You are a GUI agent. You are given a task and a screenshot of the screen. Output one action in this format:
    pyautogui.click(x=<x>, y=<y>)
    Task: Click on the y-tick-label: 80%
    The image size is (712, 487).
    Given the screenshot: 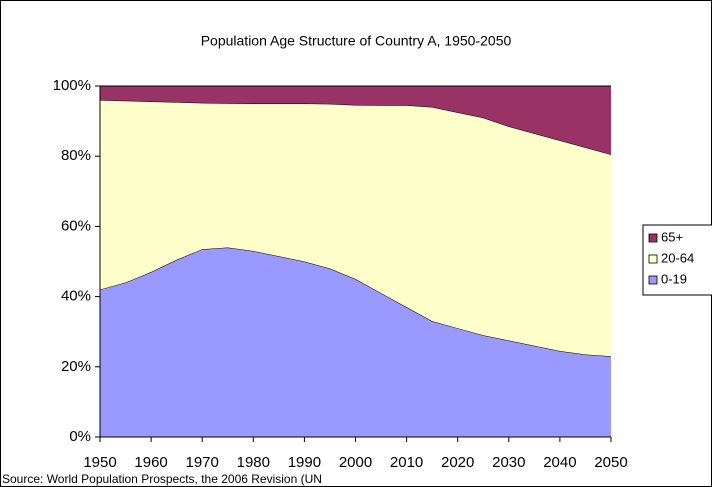 What is the action you would take?
    pyautogui.click(x=76, y=155)
    